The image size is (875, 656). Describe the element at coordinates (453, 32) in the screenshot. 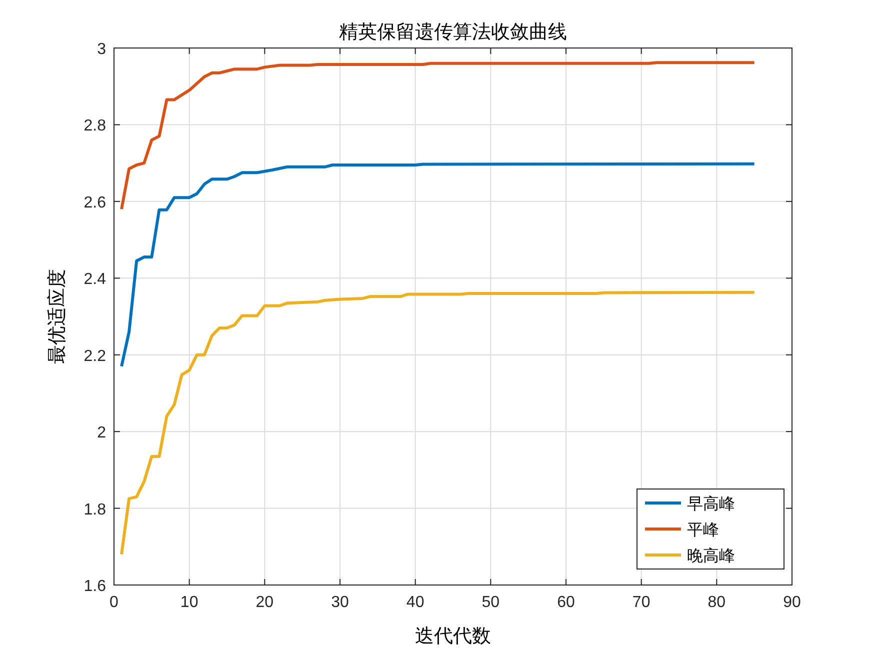

I see `chart-title: 精英保留遗传算法收敛曲线` at that location.